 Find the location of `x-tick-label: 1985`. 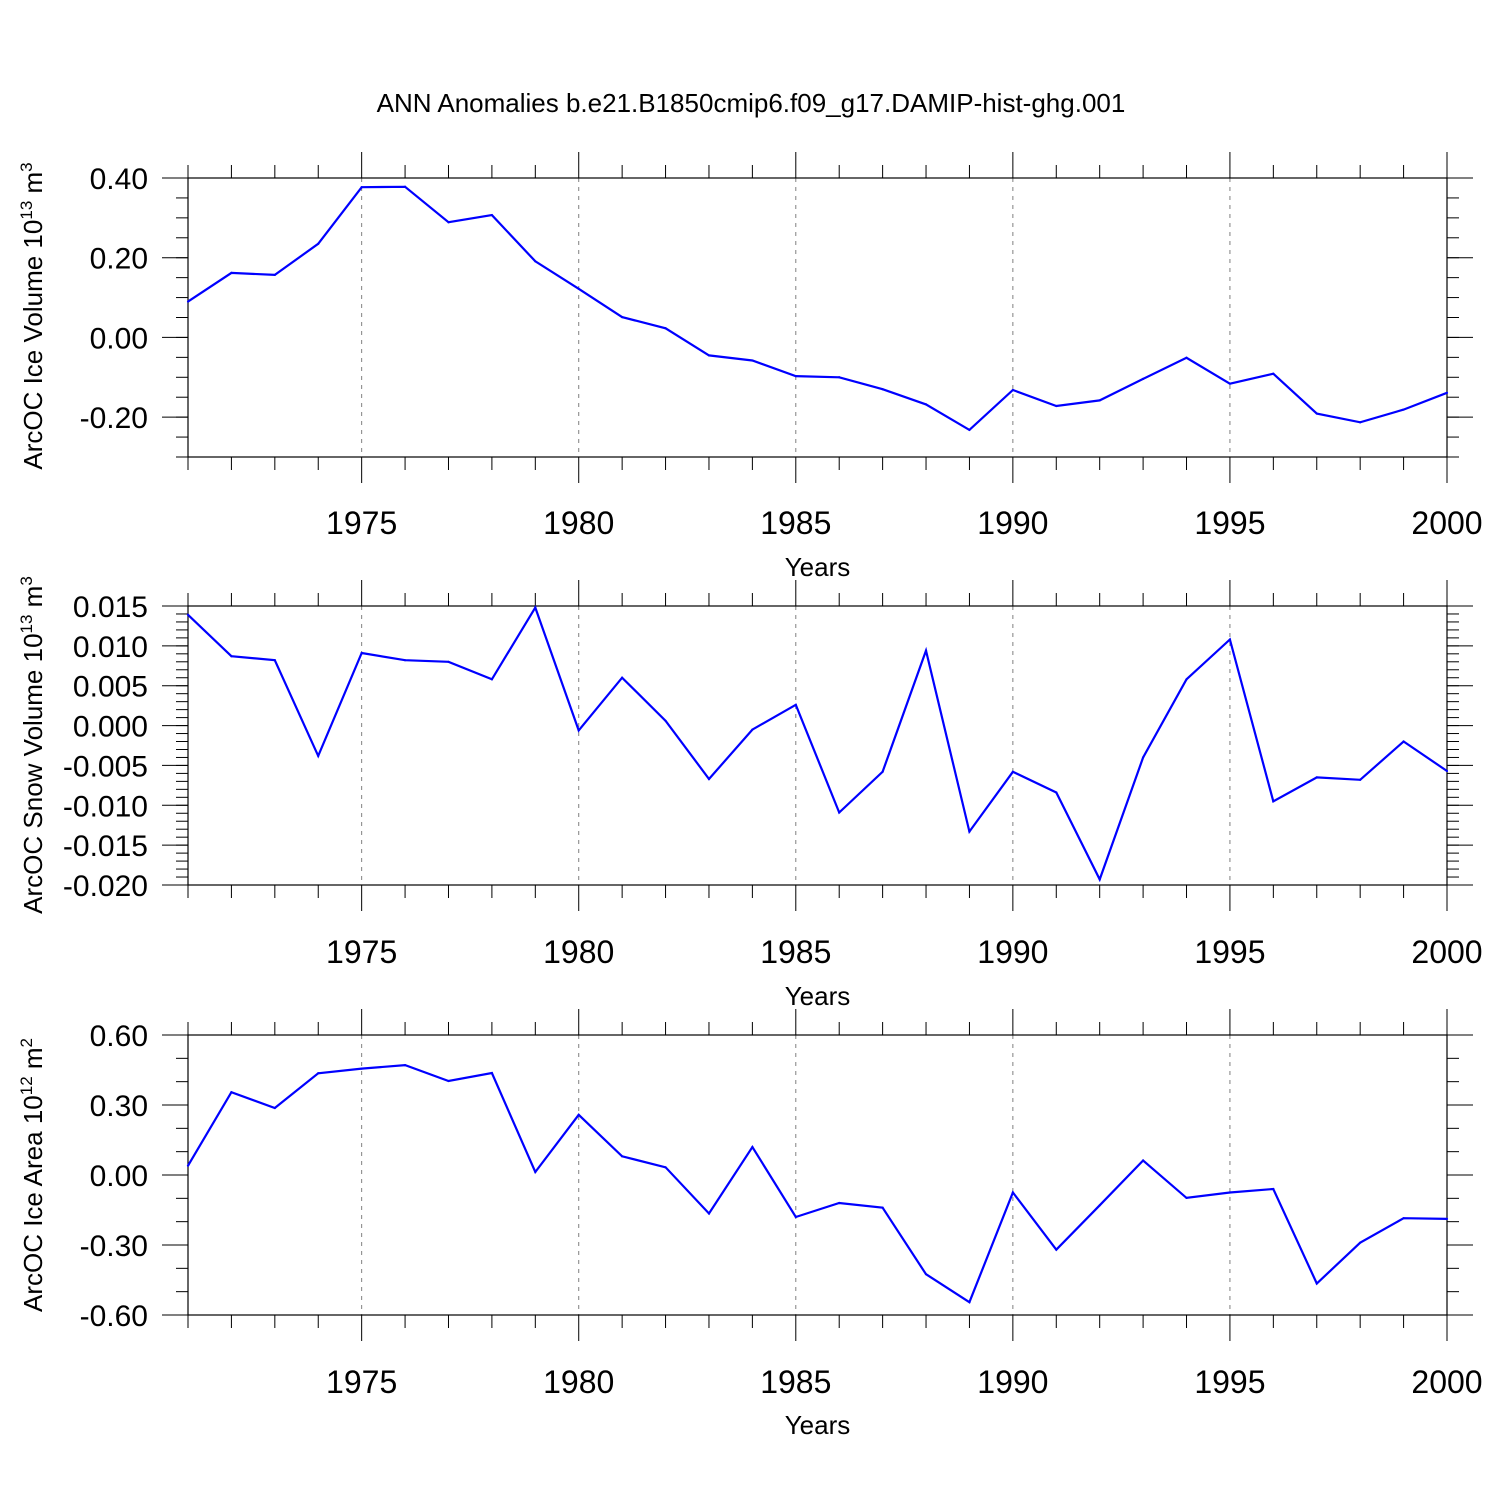

x-tick-label: 1985 is located at coordinates (795, 1382).